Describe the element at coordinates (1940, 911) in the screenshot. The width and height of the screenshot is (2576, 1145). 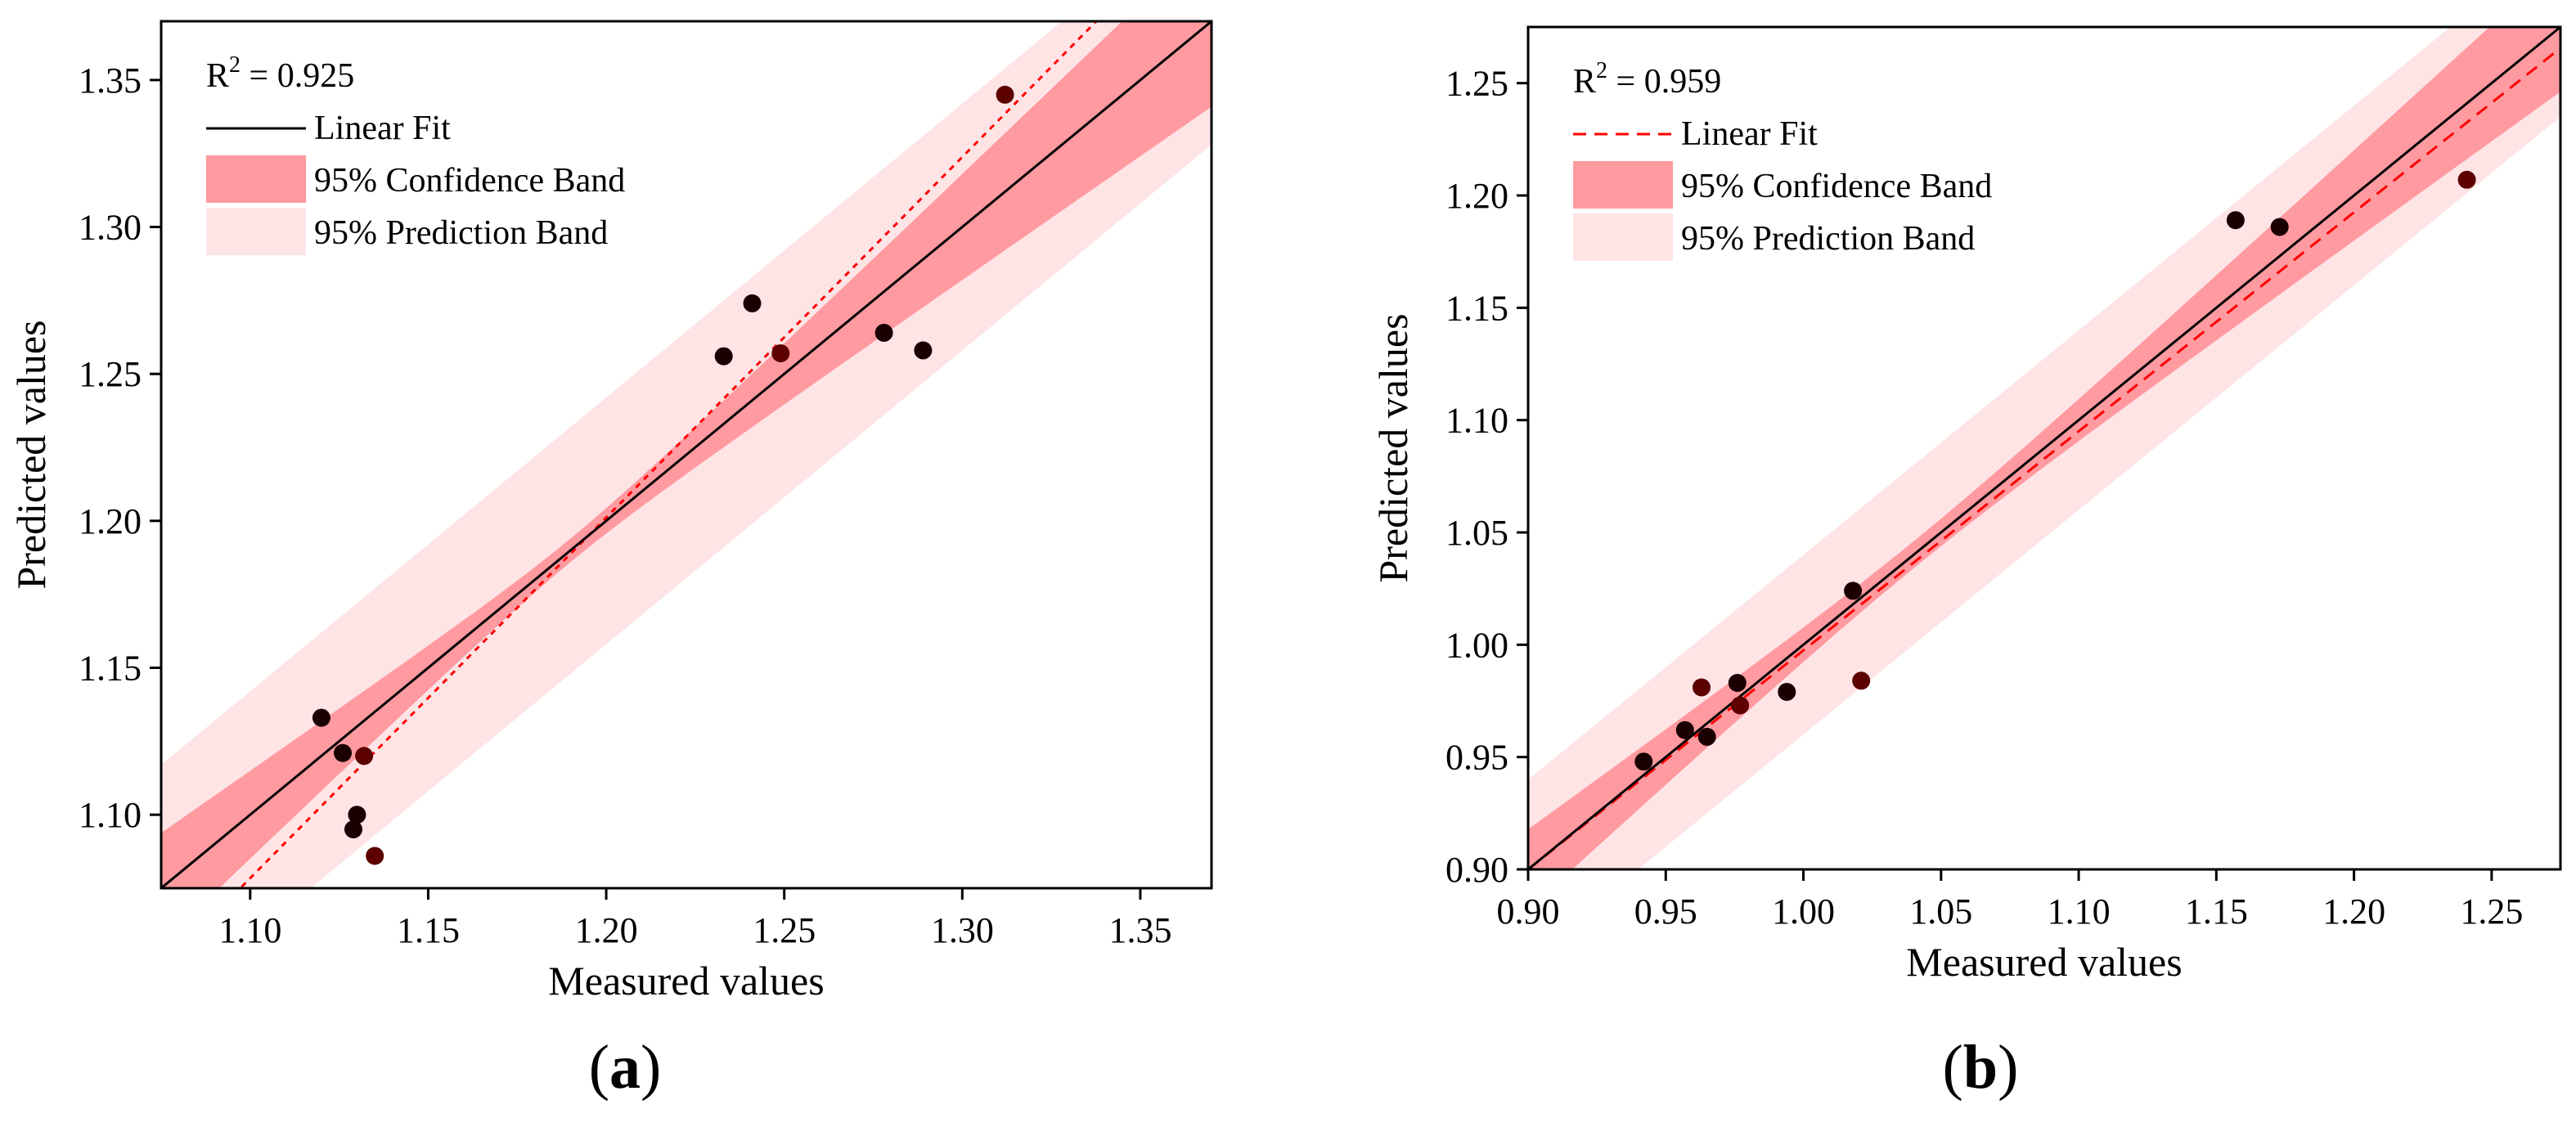
I see `x-tick-label: 1.05` at that location.